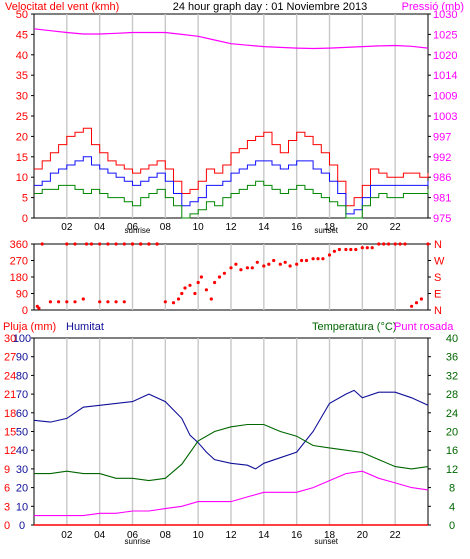  Describe the element at coordinates (85, 327) in the screenshot. I see `humidity-axis-title: Humitat` at that location.